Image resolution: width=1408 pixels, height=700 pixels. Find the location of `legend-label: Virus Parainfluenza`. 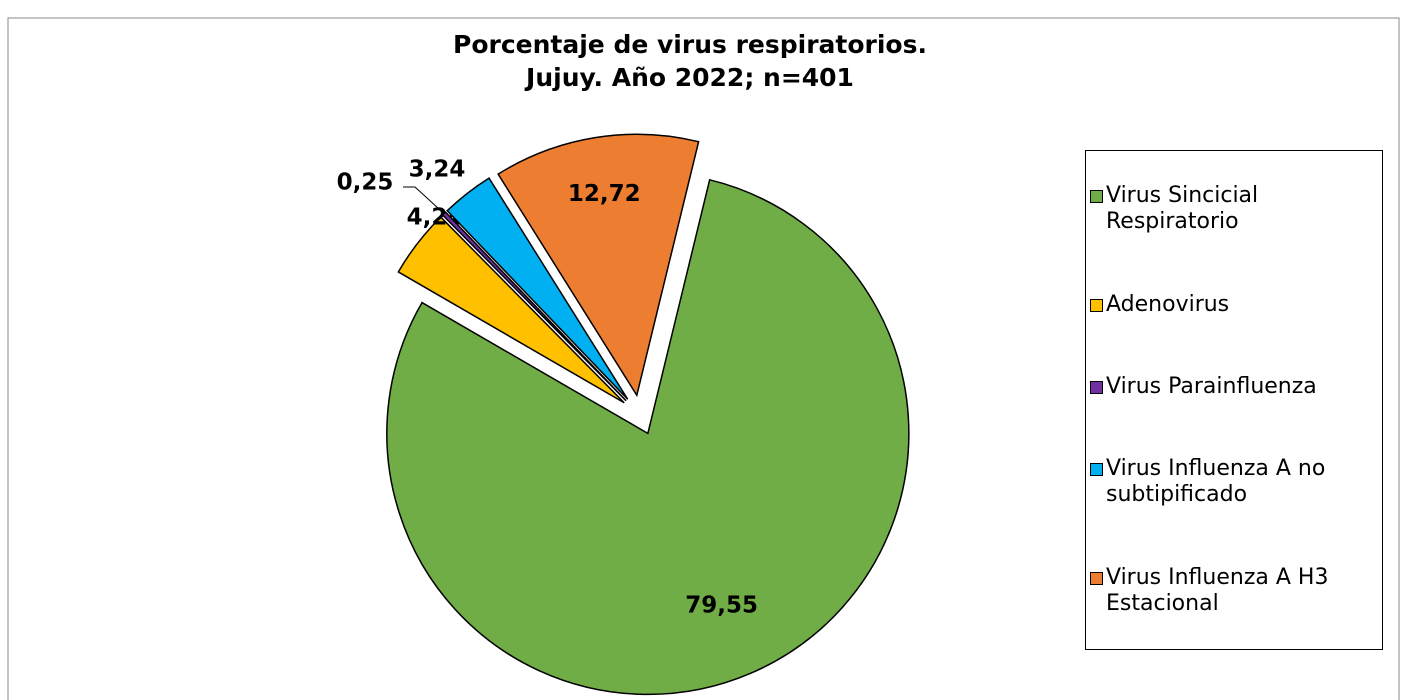

legend-label: Virus Parainfluenza is located at coordinates (1211, 386).